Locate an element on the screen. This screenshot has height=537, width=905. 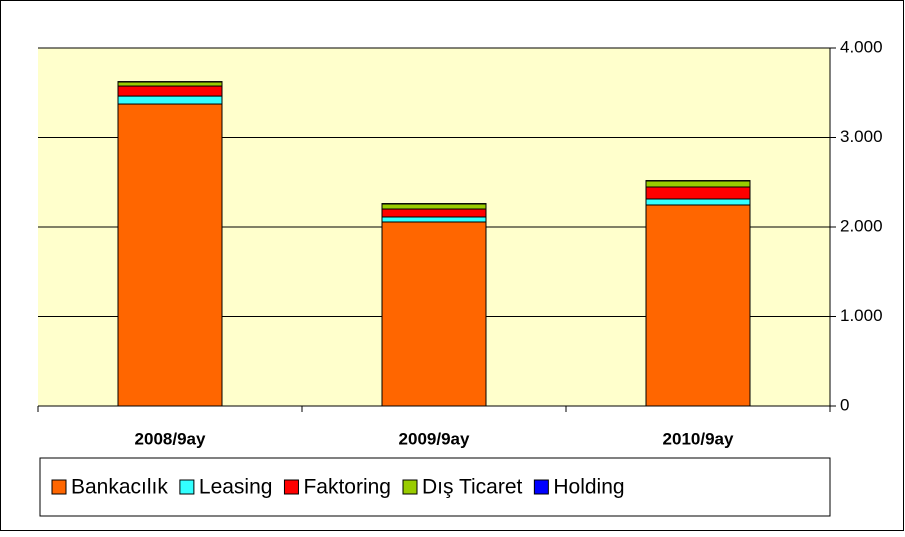
y-tick-label: 2.000 is located at coordinates (861, 225).